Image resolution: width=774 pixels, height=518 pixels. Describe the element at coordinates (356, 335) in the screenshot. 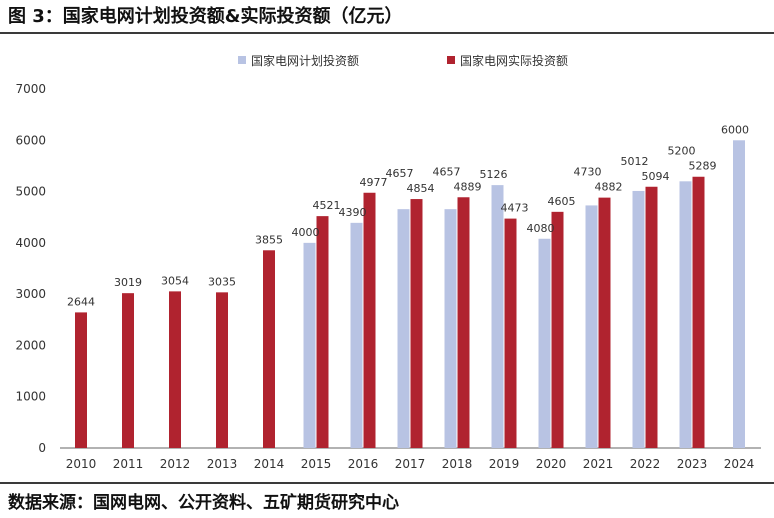

I see `bar-planned-2016` at that location.